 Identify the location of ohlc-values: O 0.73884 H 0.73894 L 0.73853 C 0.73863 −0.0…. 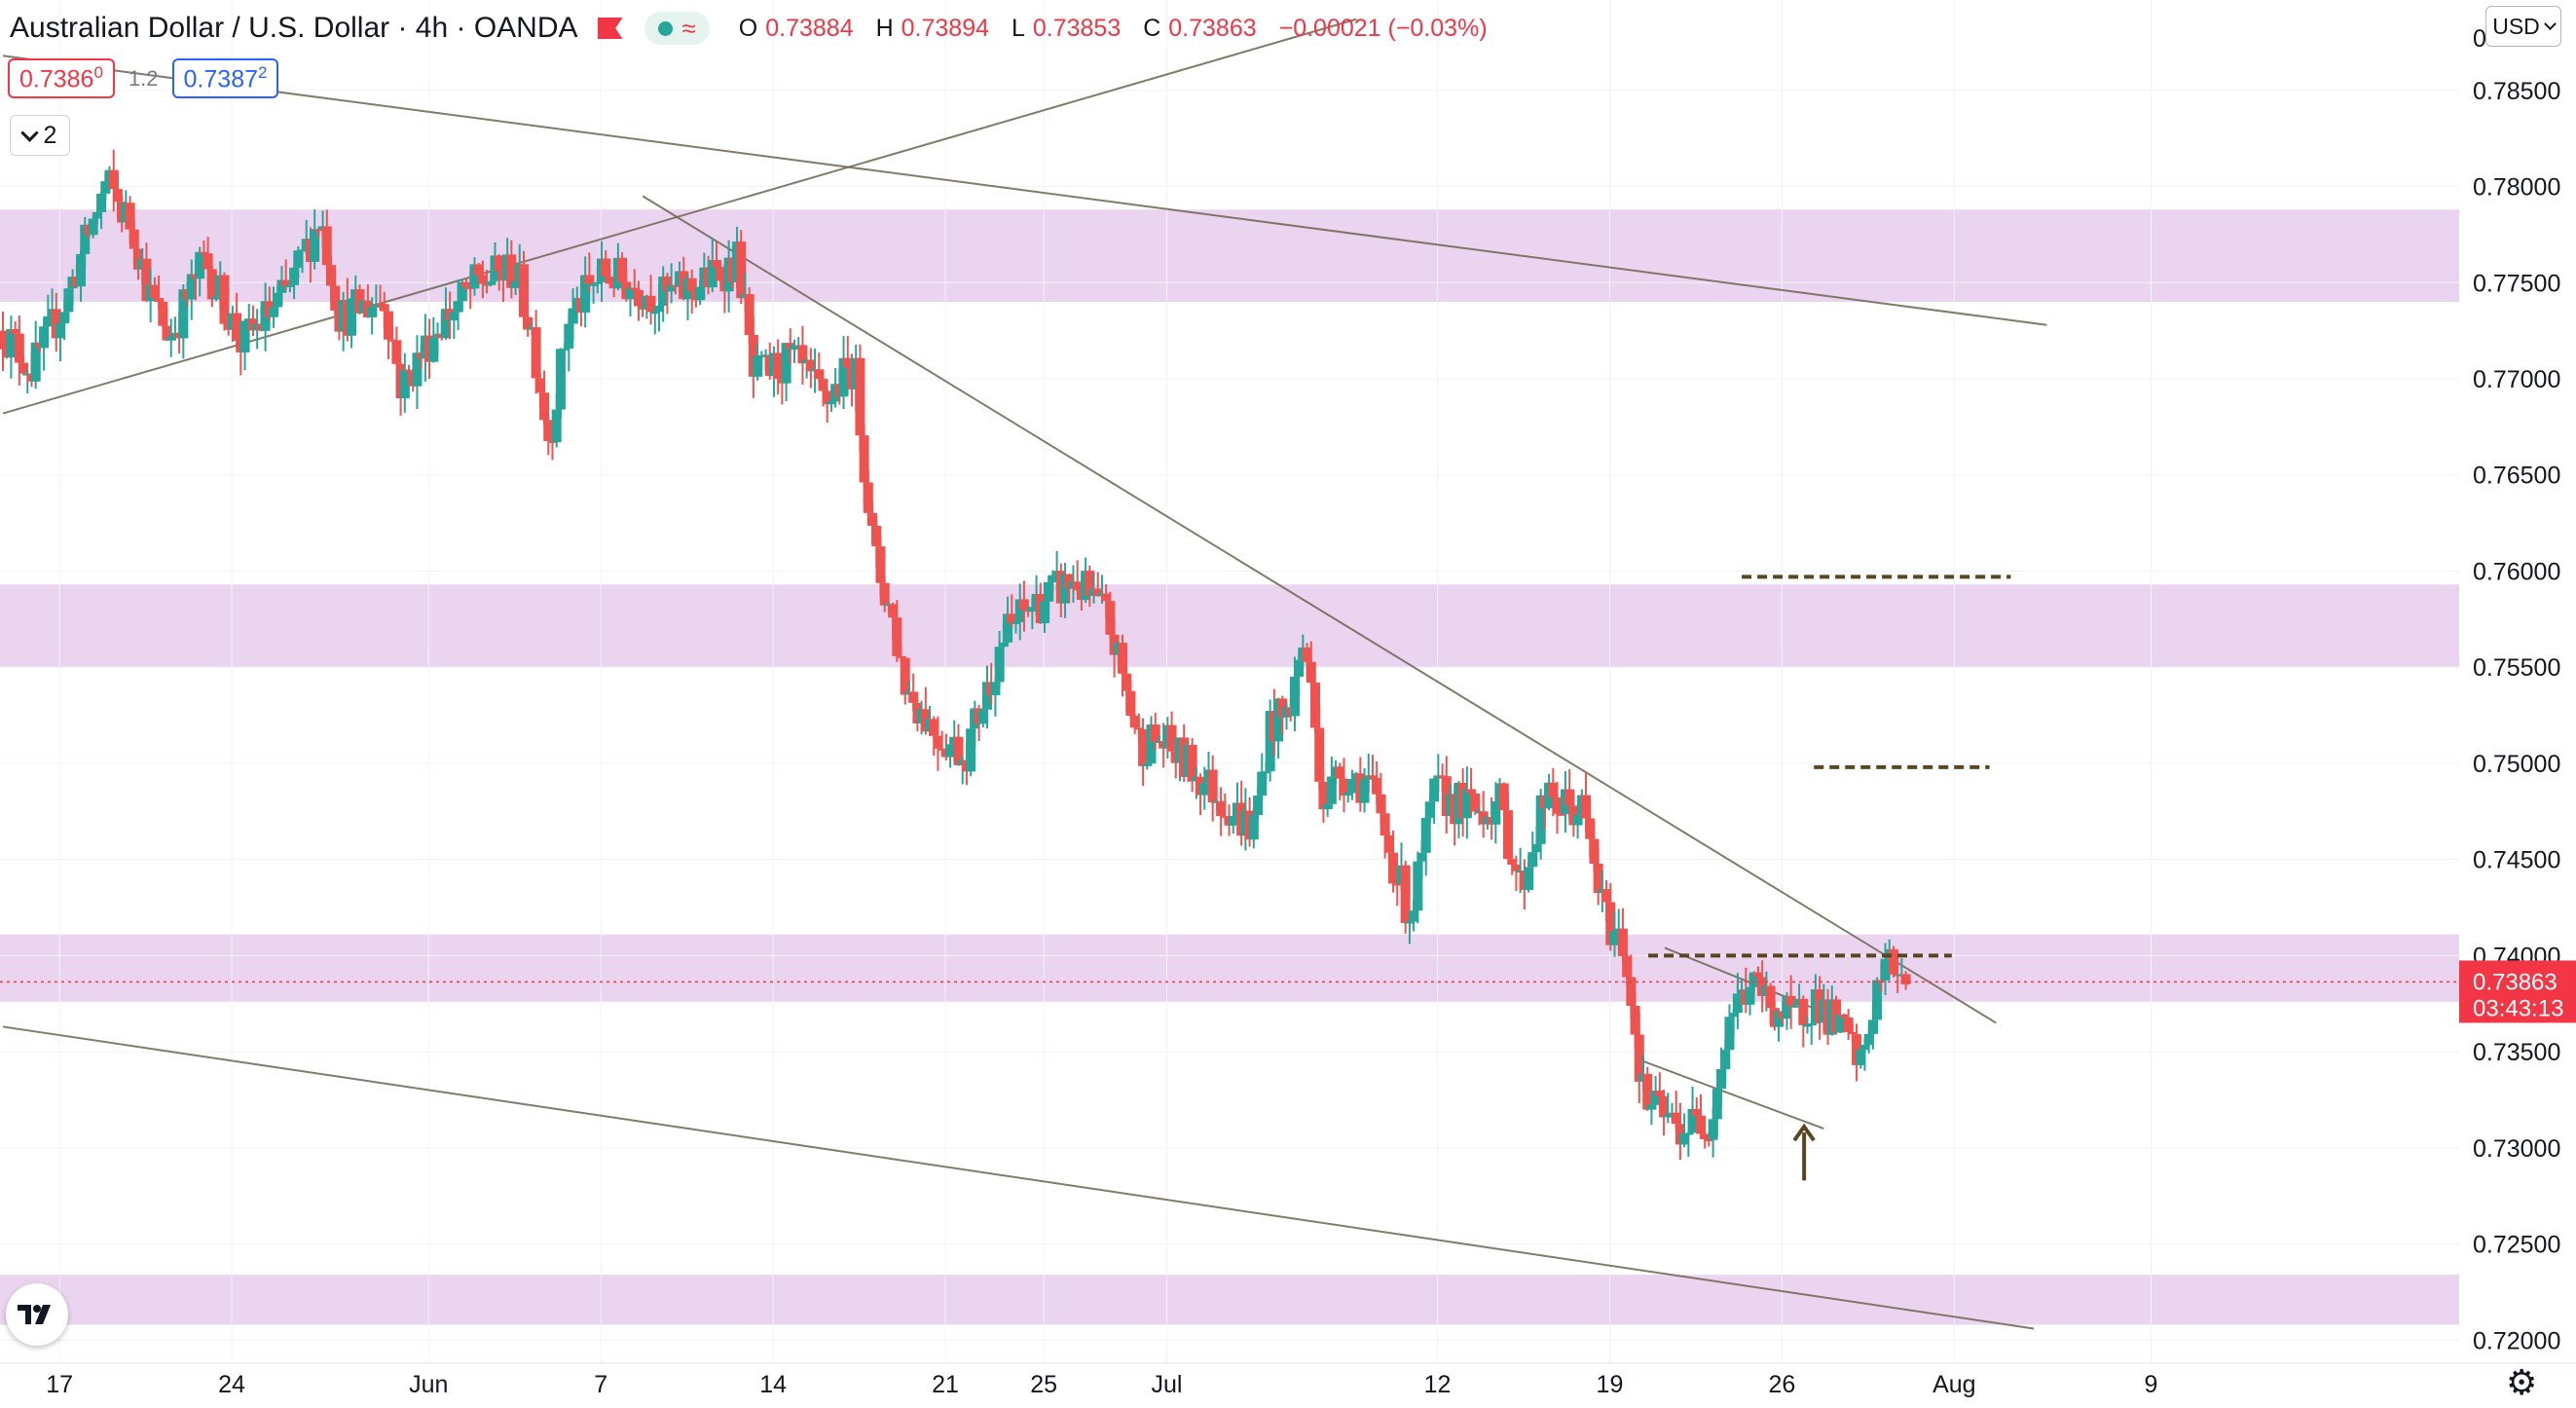
(1117, 29).